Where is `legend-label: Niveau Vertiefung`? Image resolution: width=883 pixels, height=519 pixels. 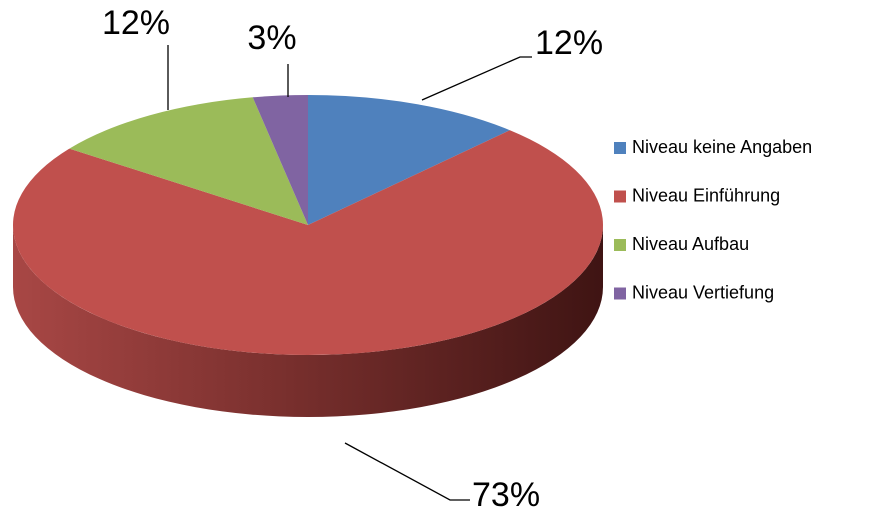 legend-label: Niveau Vertiefung is located at coordinates (703, 292).